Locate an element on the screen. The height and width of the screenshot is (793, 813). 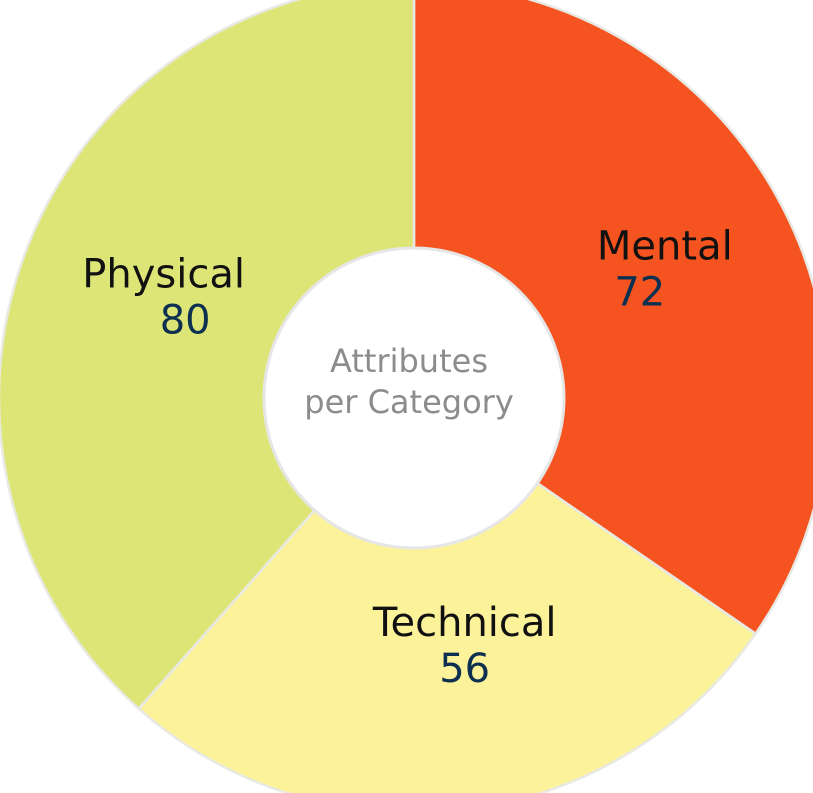
category-label-technical: Technical is located at coordinates (464, 623).